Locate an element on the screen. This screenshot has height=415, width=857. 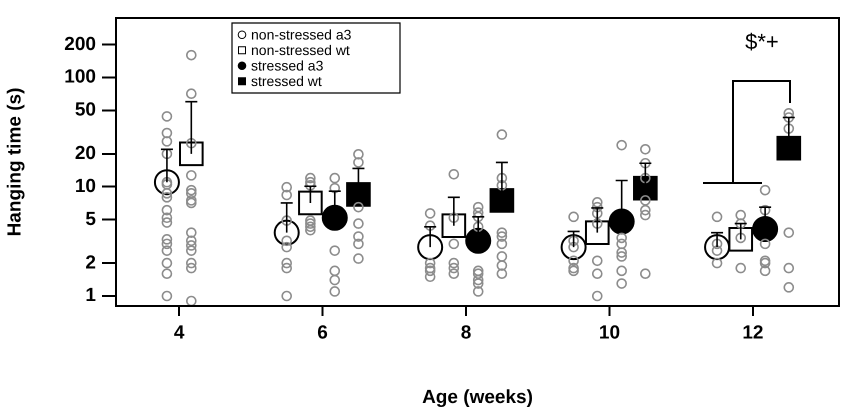
x-tick-label: 10 is located at coordinates (609, 333).